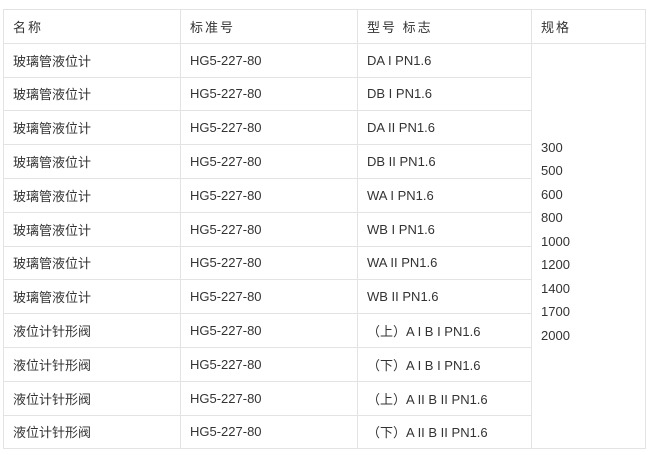  What do you see at coordinates (444, 229) in the screenshot?
I see `model-cell: WB I PN1.6` at bounding box center [444, 229].